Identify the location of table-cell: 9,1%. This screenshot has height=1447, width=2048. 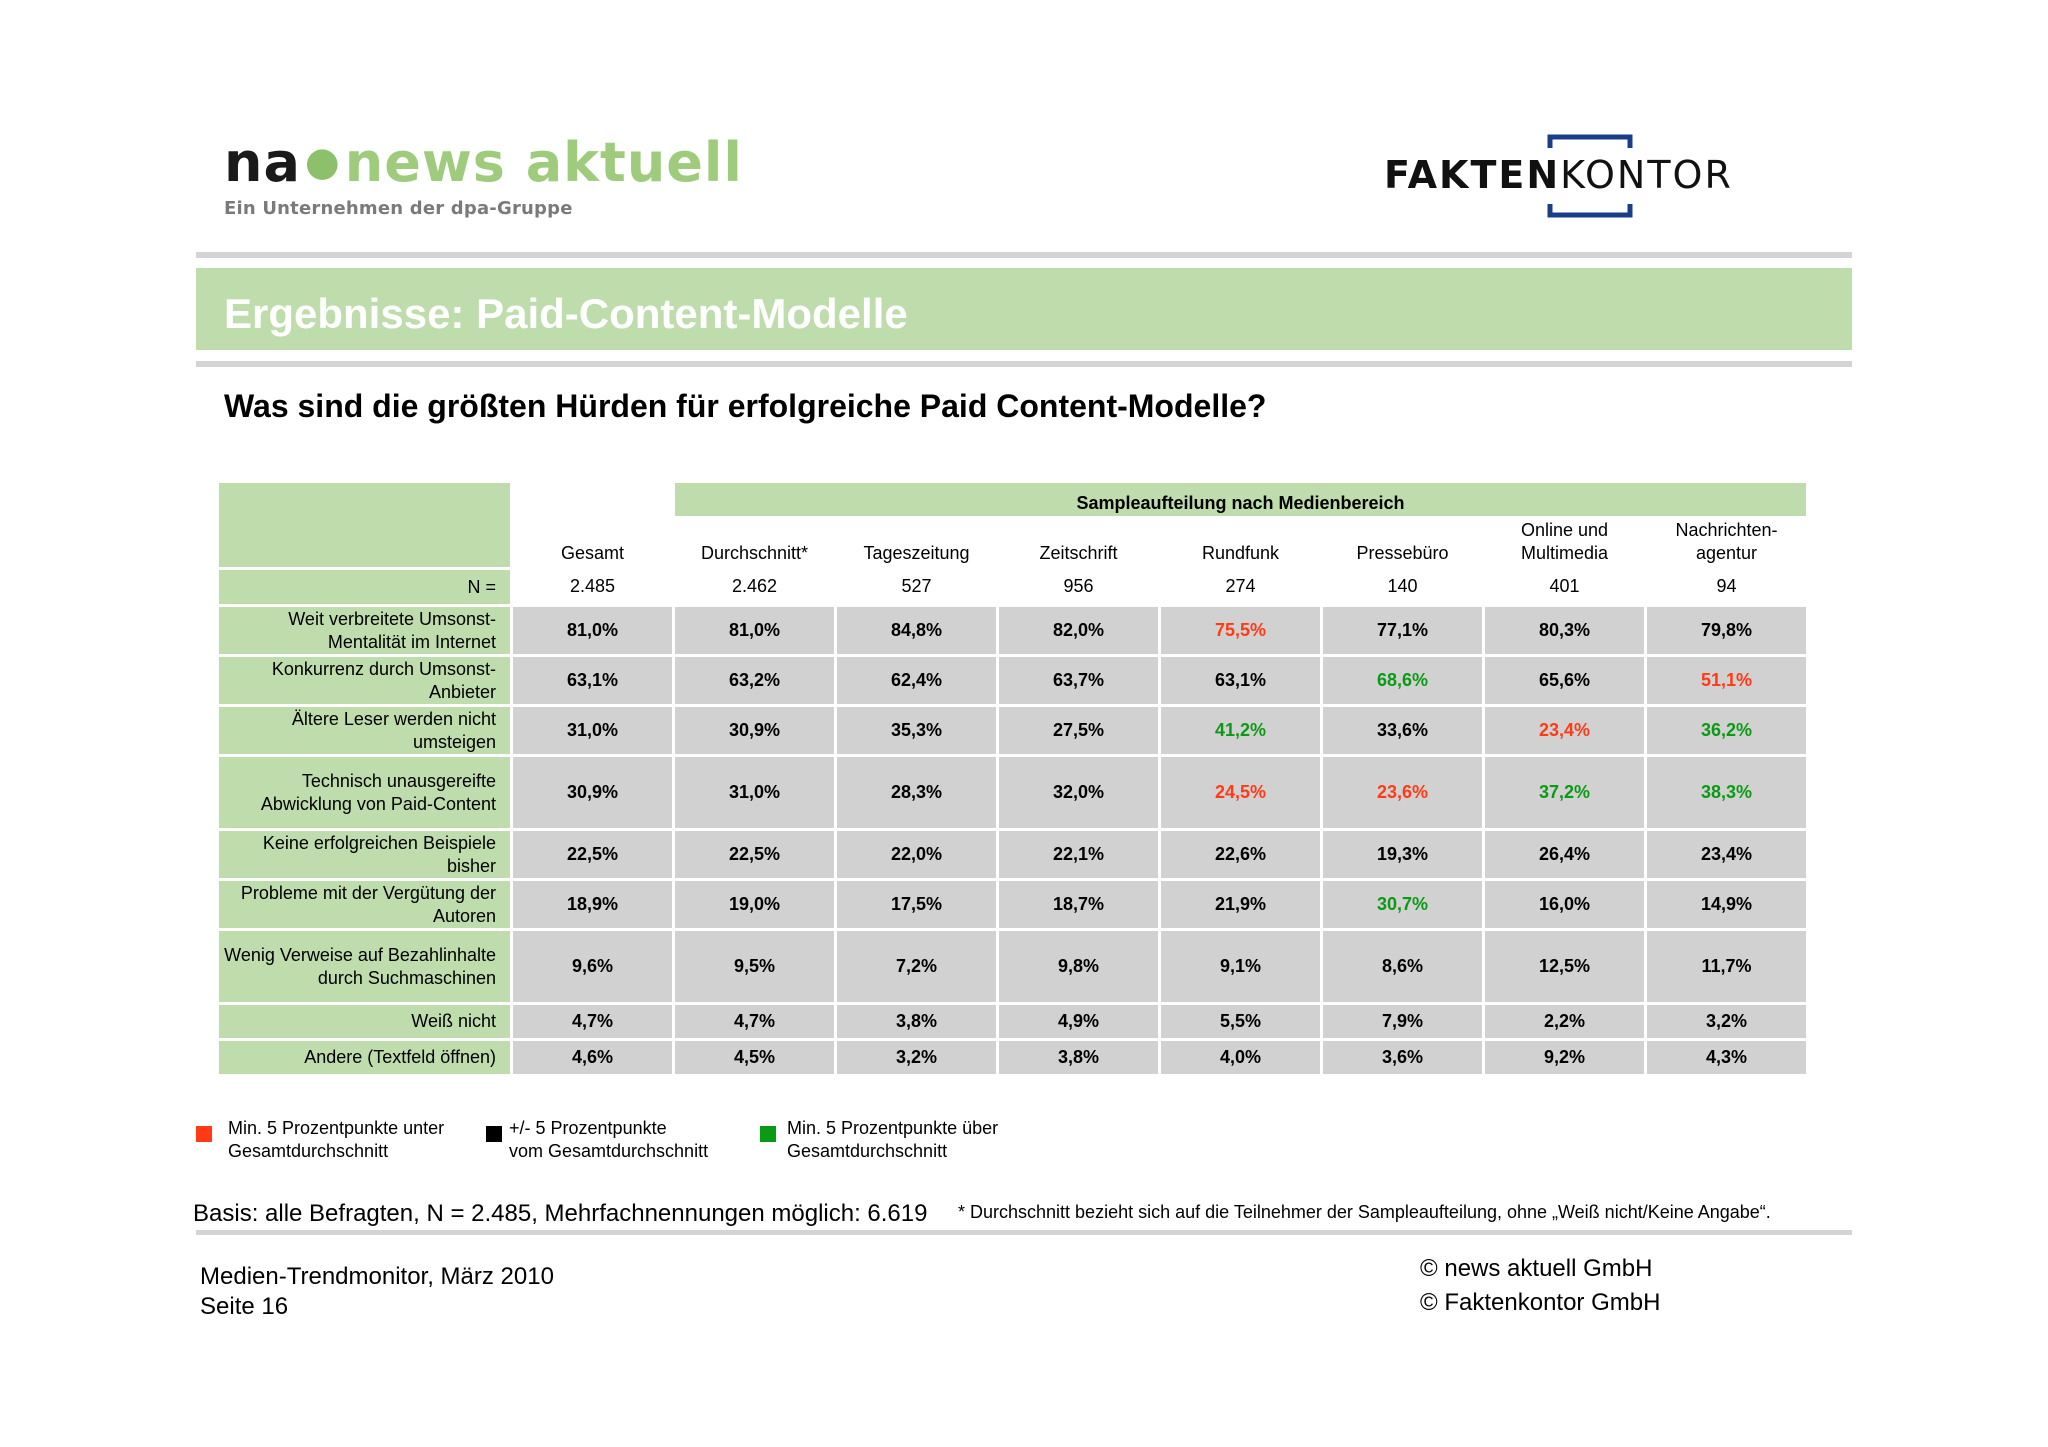
(1240, 966).